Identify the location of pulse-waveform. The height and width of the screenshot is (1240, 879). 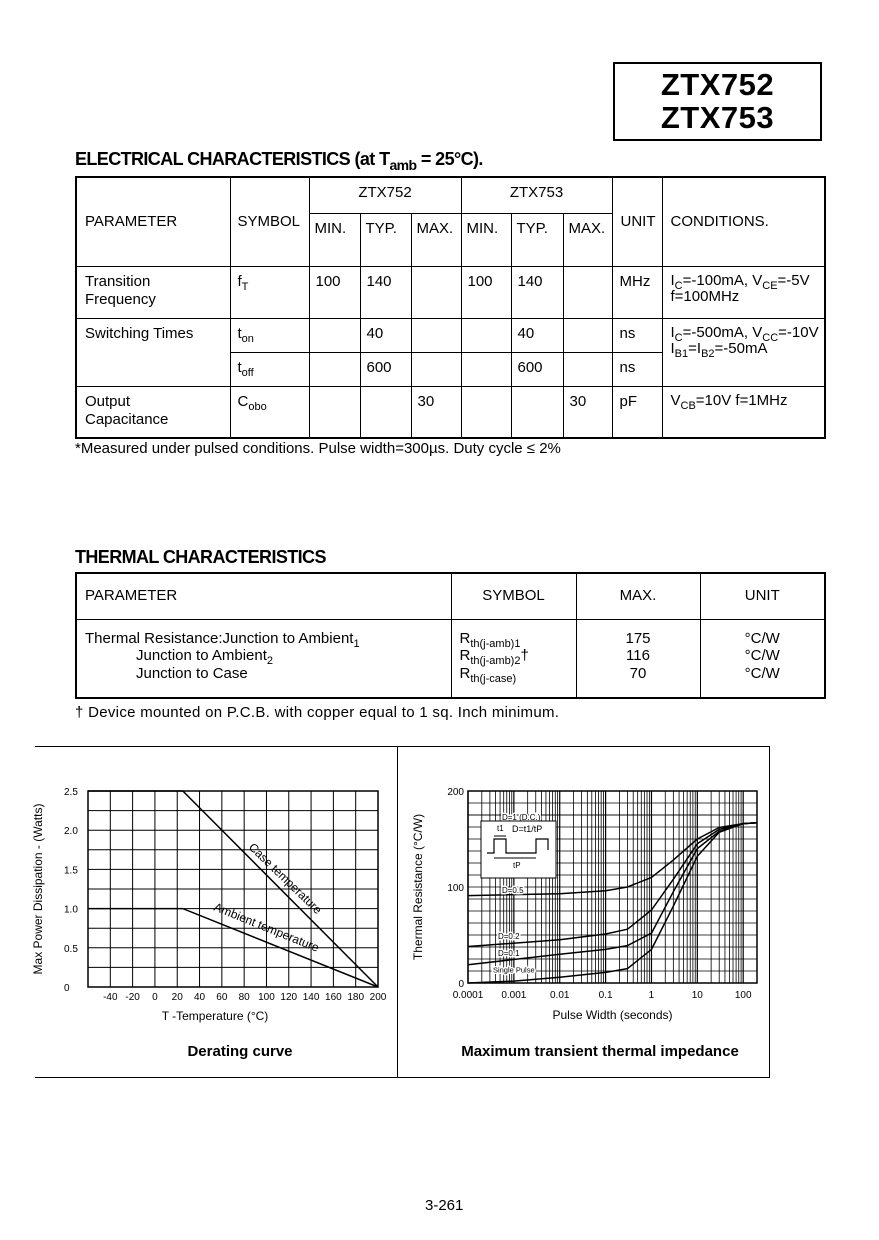
(518, 846).